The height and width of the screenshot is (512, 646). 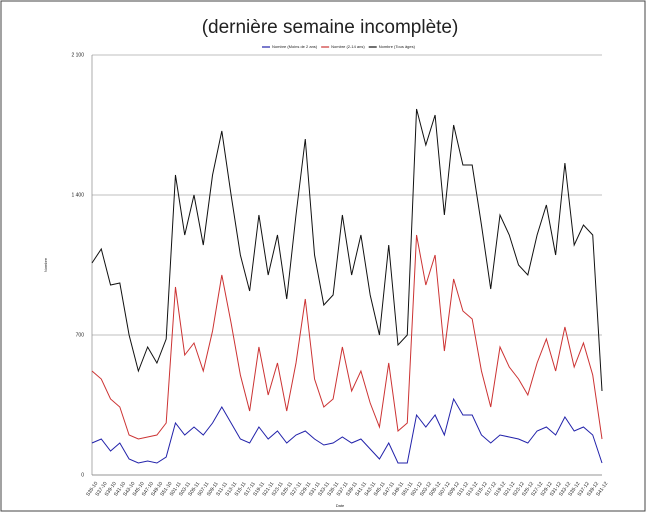 What do you see at coordinates (80, 335) in the screenshot?
I see `y-tick-label: 700` at bounding box center [80, 335].